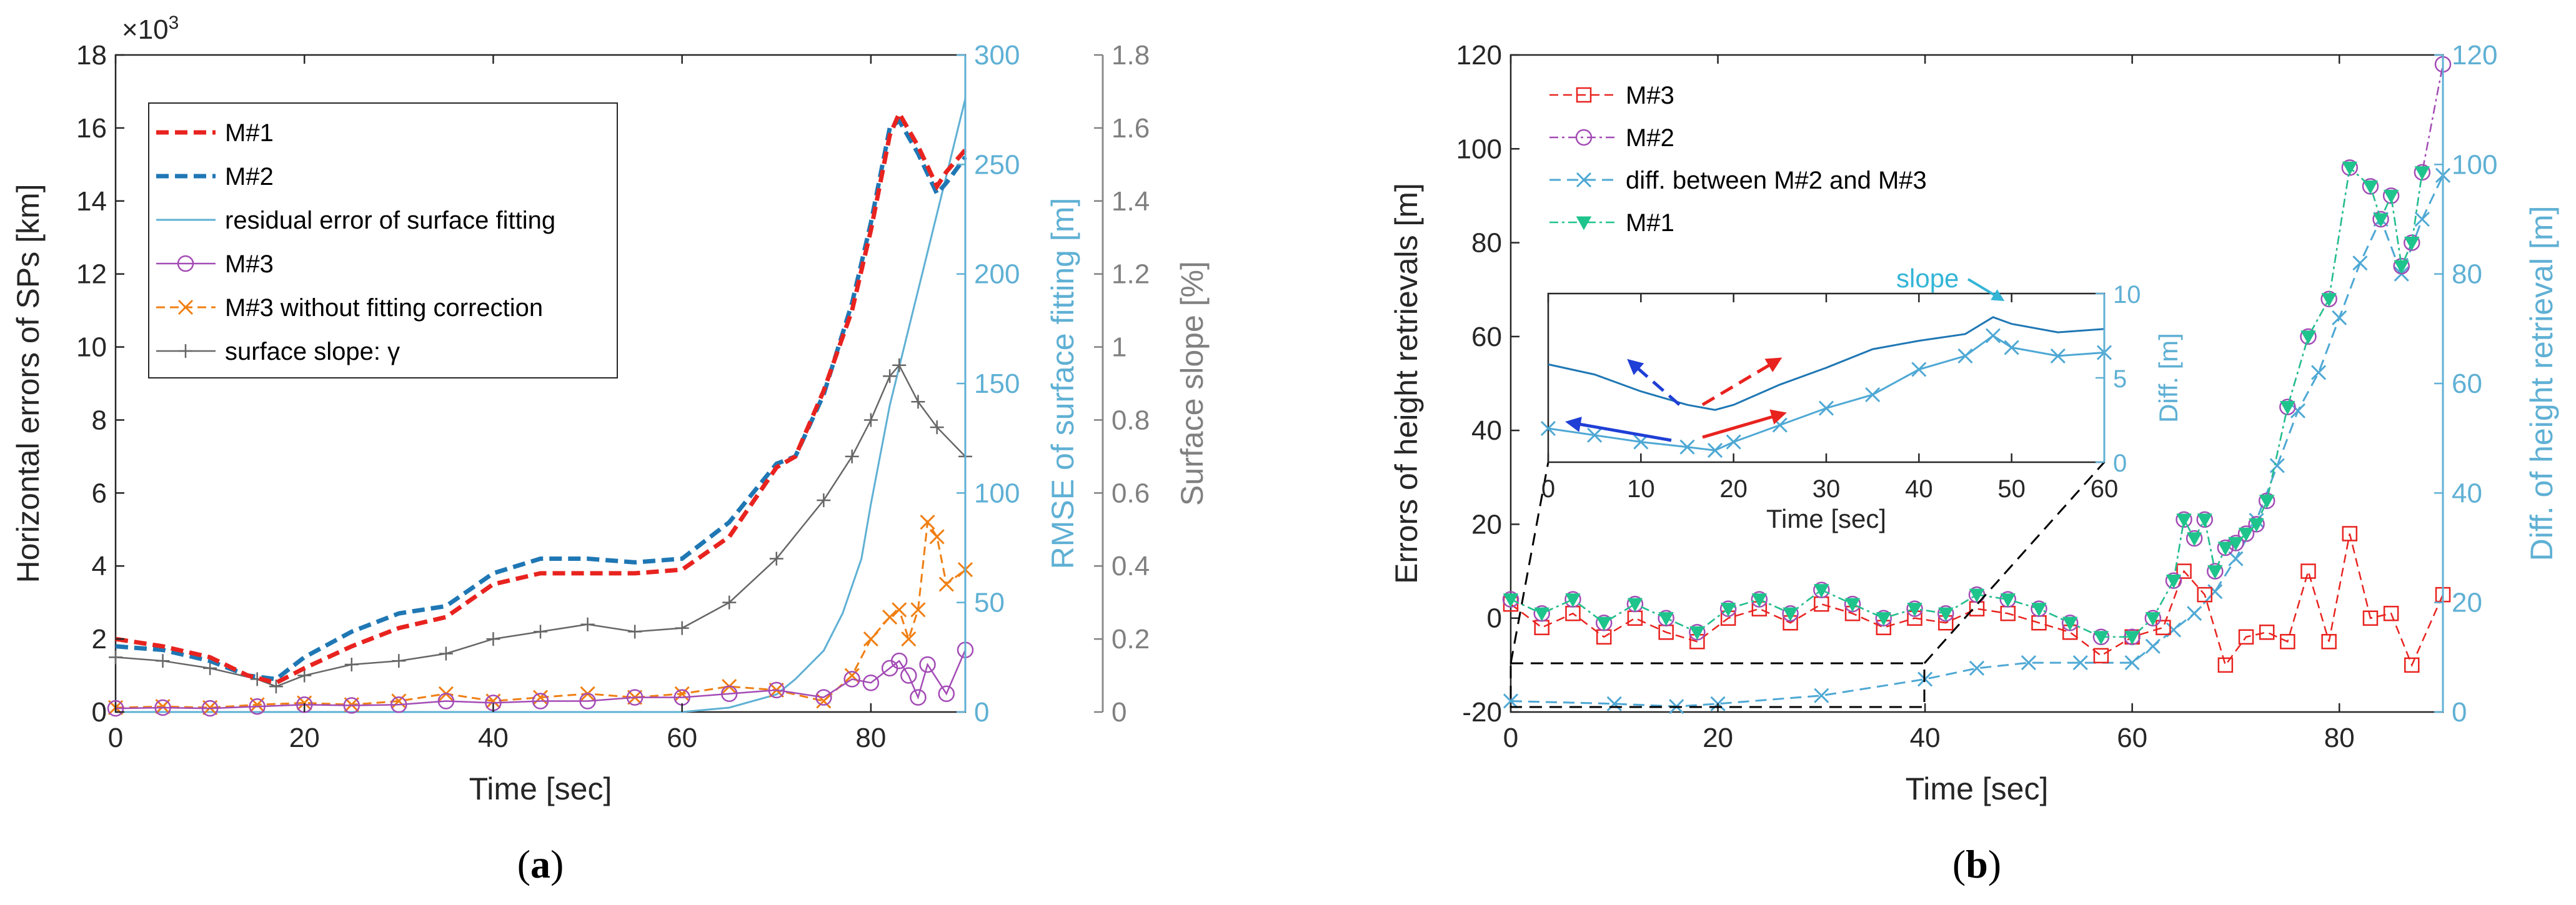 Image resolution: width=2576 pixels, height=905 pixels. I want to click on chart-a-y2-tick-label: 100, so click(997, 493).